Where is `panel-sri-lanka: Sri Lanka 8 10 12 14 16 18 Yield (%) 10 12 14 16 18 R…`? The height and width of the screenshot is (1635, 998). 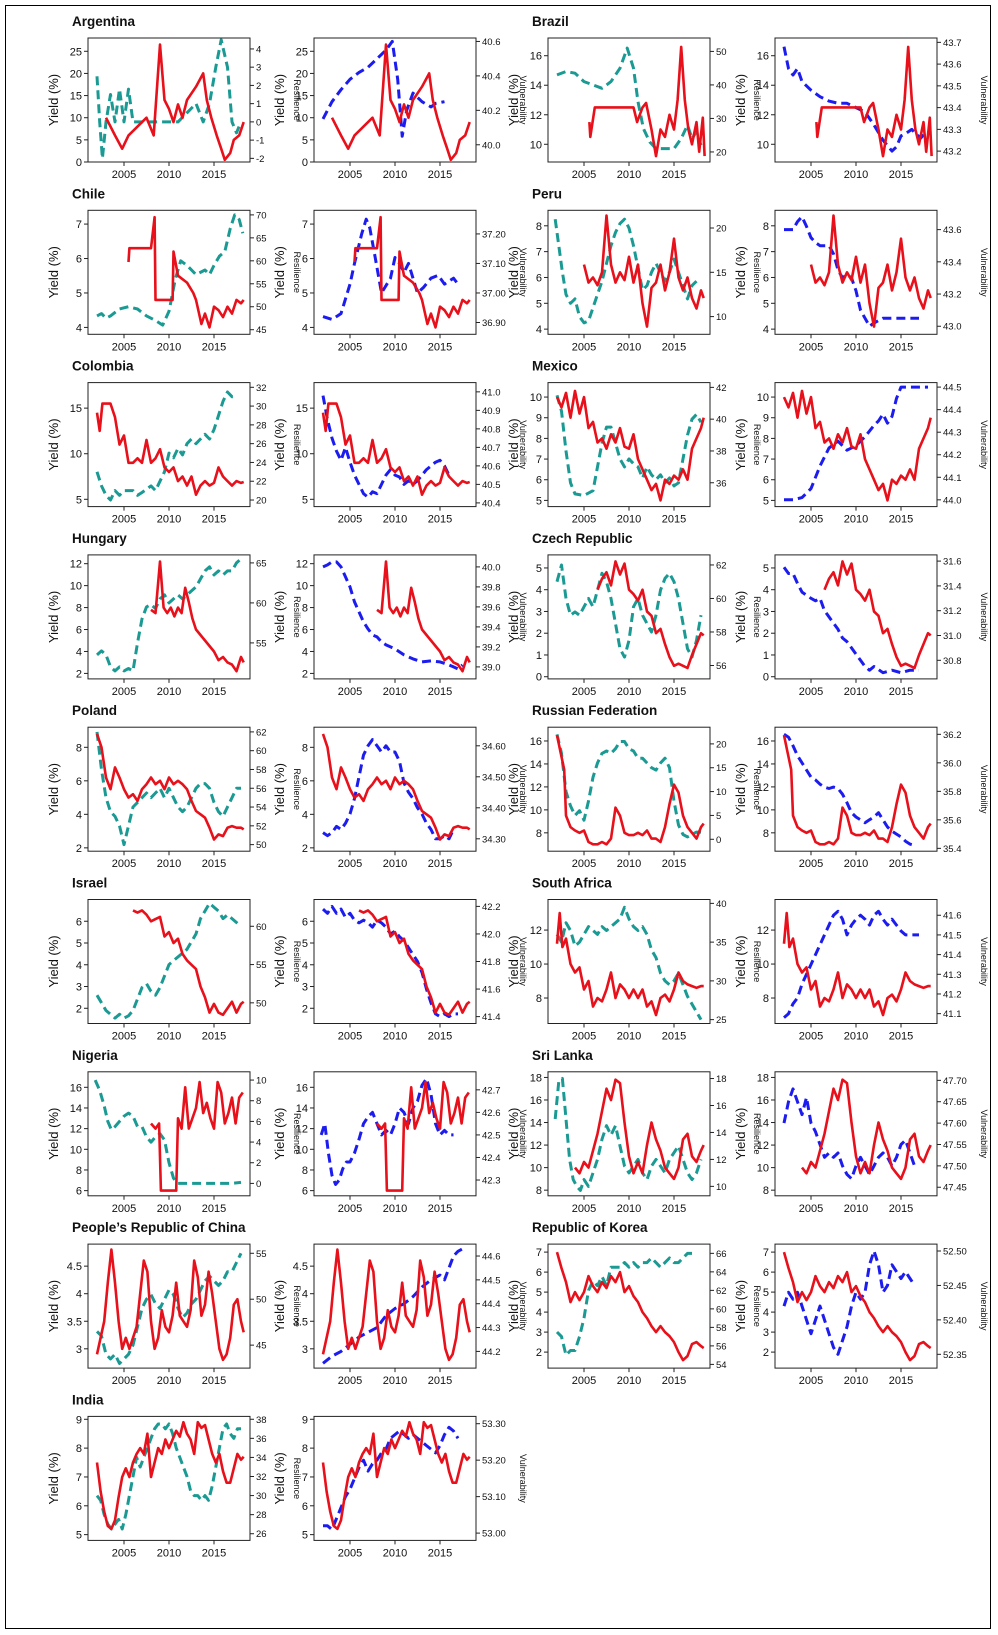 panel-sri-lanka: Sri Lanka 8 10 12 14 16 18 Yield (%) 10 12 14 16 18 R… is located at coordinates (747, 1131).